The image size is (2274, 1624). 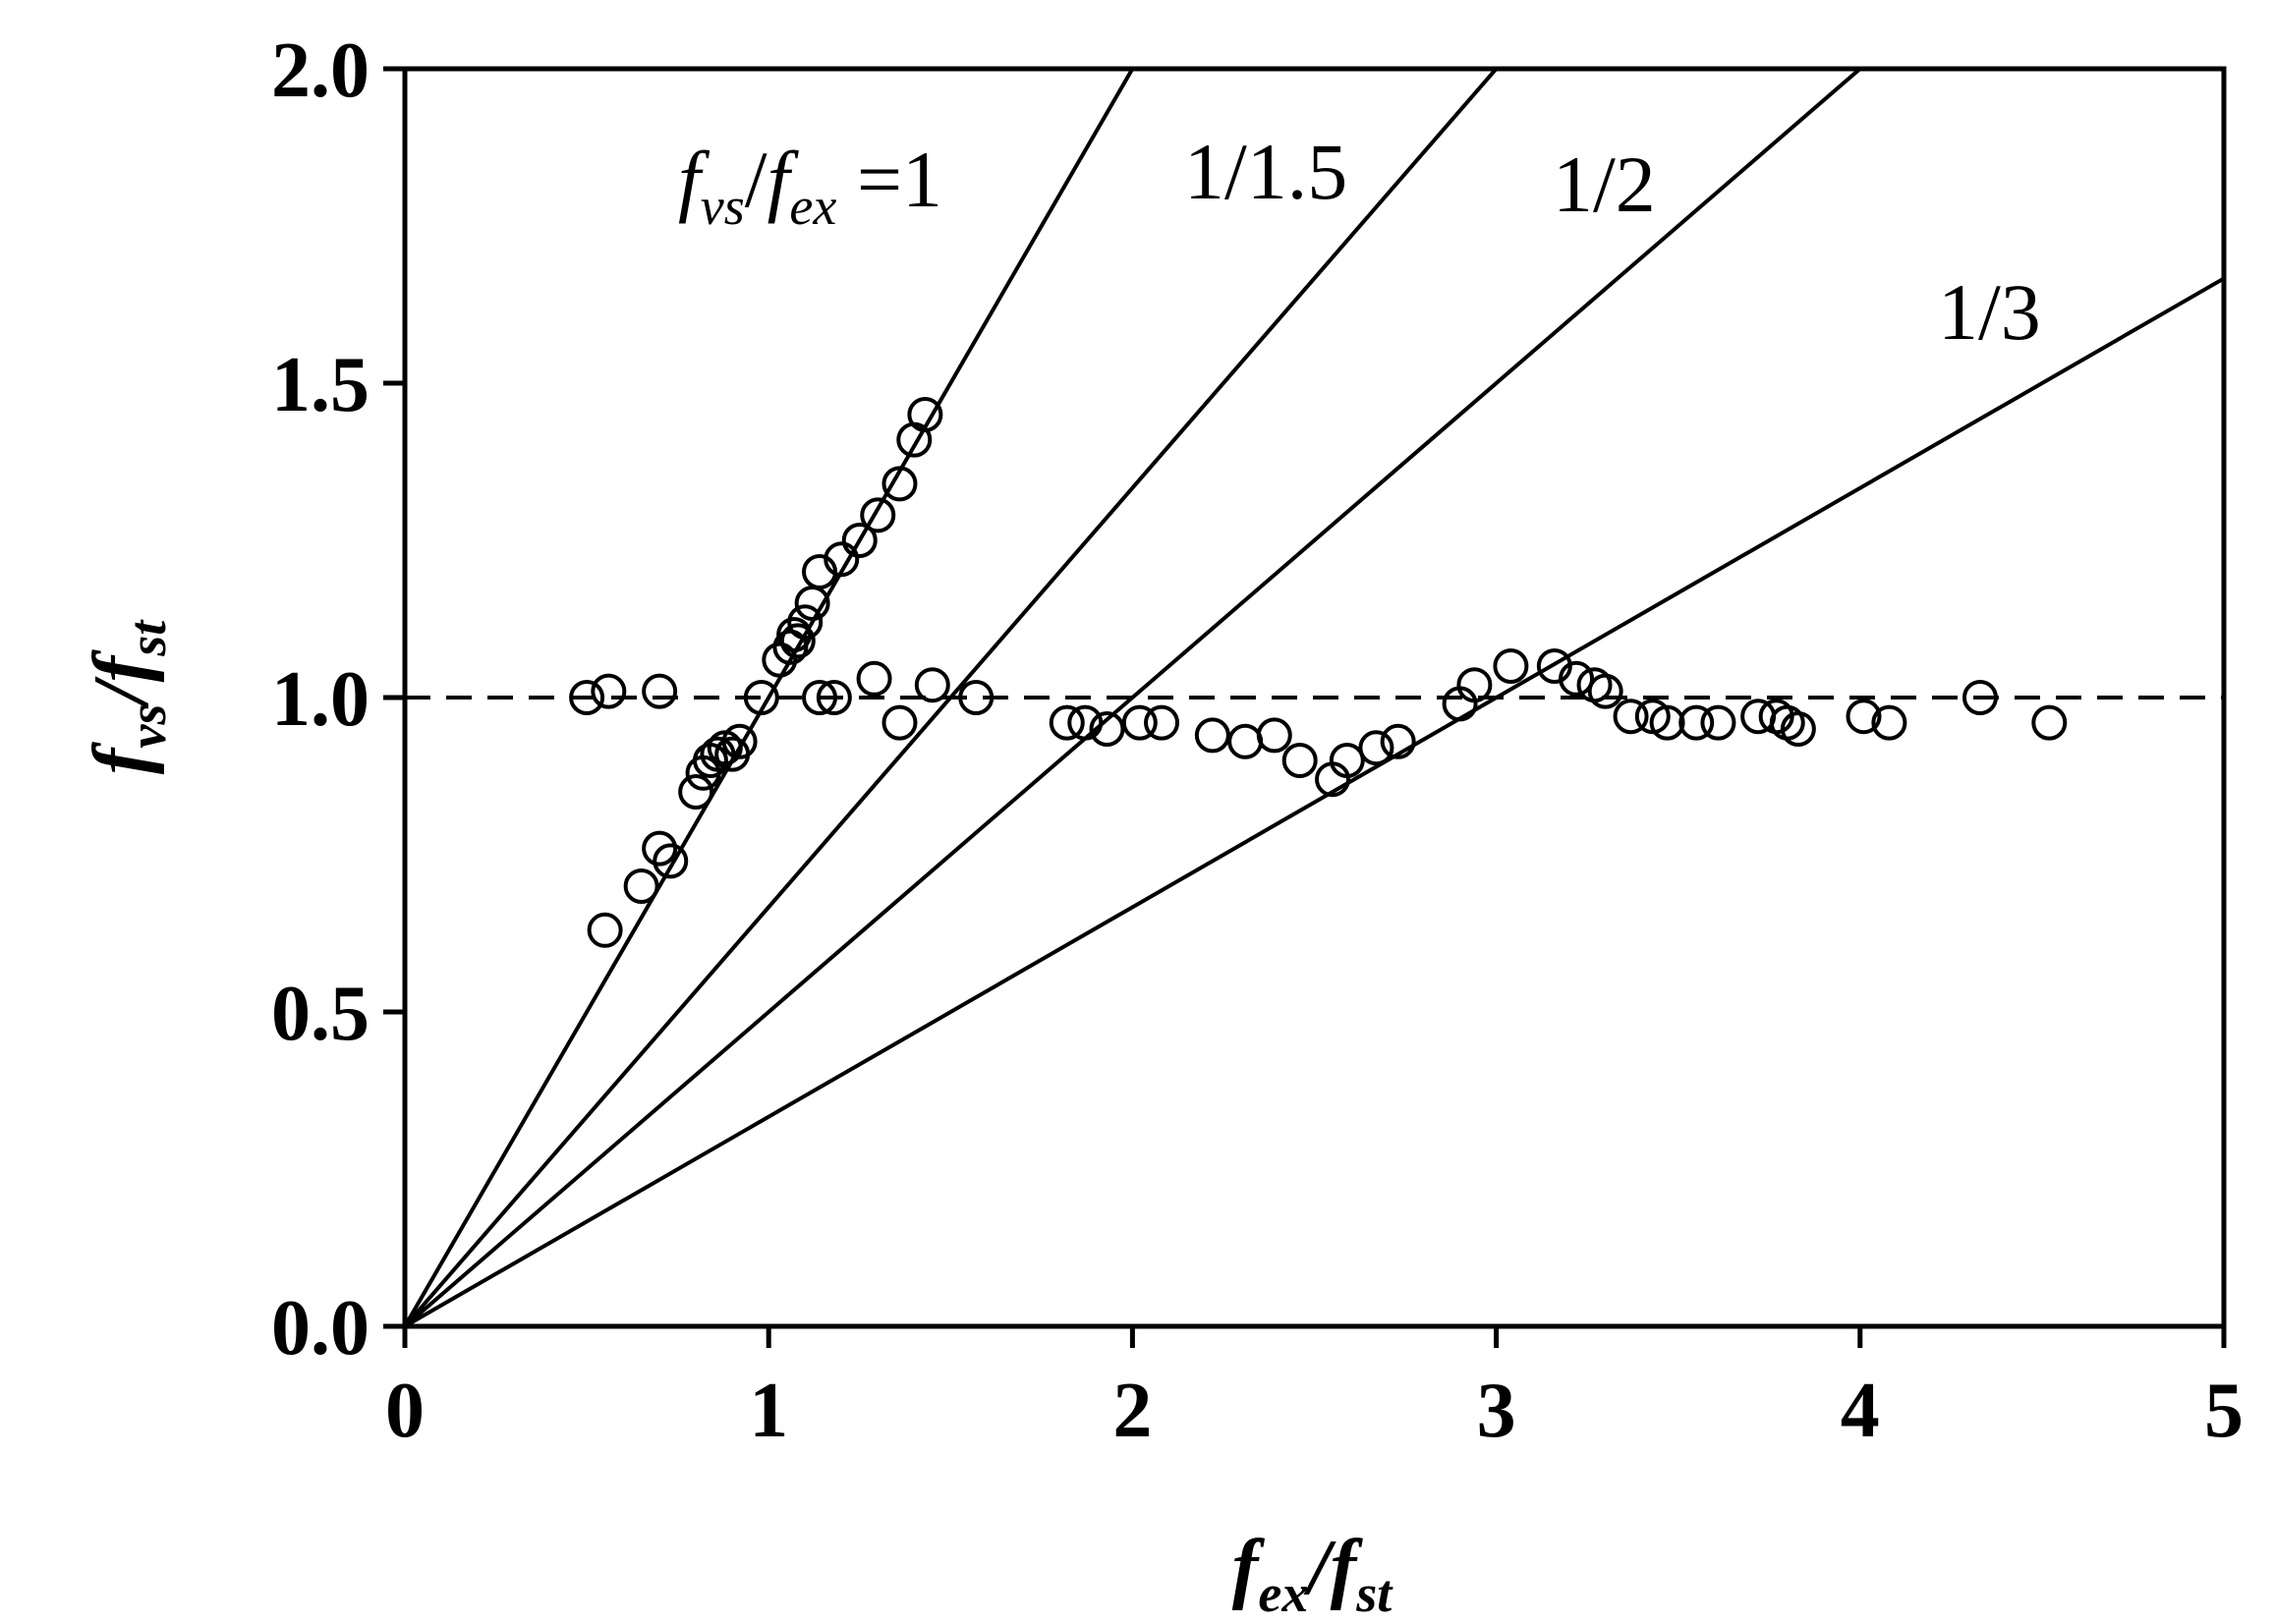 What do you see at coordinates (320, 71) in the screenshot?
I see `y-tick-label: 2.0` at bounding box center [320, 71].